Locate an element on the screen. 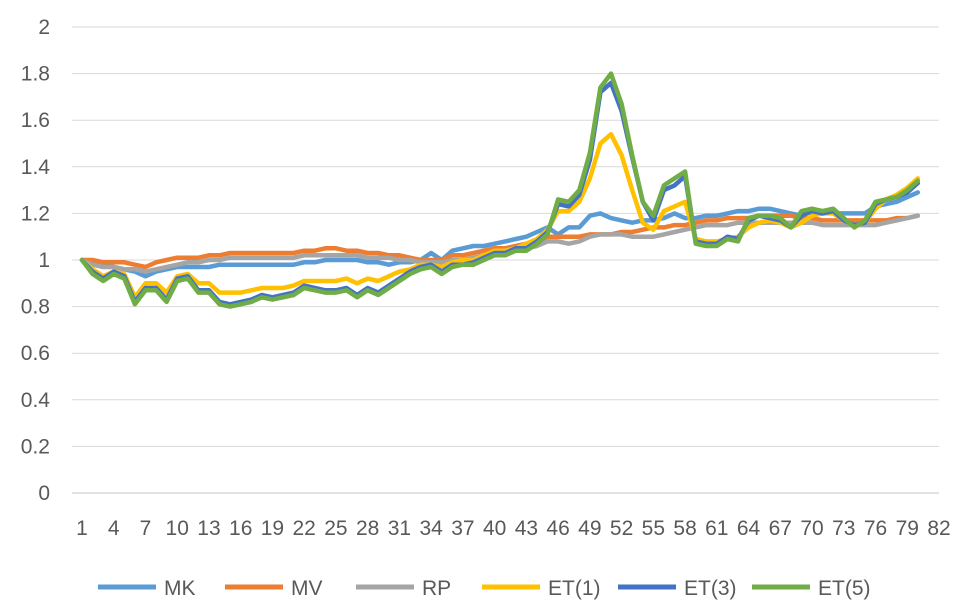  legend-label: ET(1) is located at coordinates (574, 588).